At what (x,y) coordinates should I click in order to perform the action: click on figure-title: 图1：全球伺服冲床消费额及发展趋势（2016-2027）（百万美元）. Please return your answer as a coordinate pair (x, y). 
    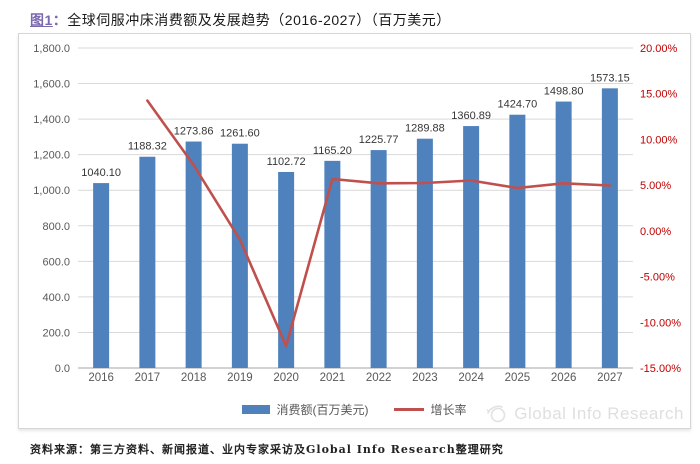
    Looking at the image, I should click on (240, 20).